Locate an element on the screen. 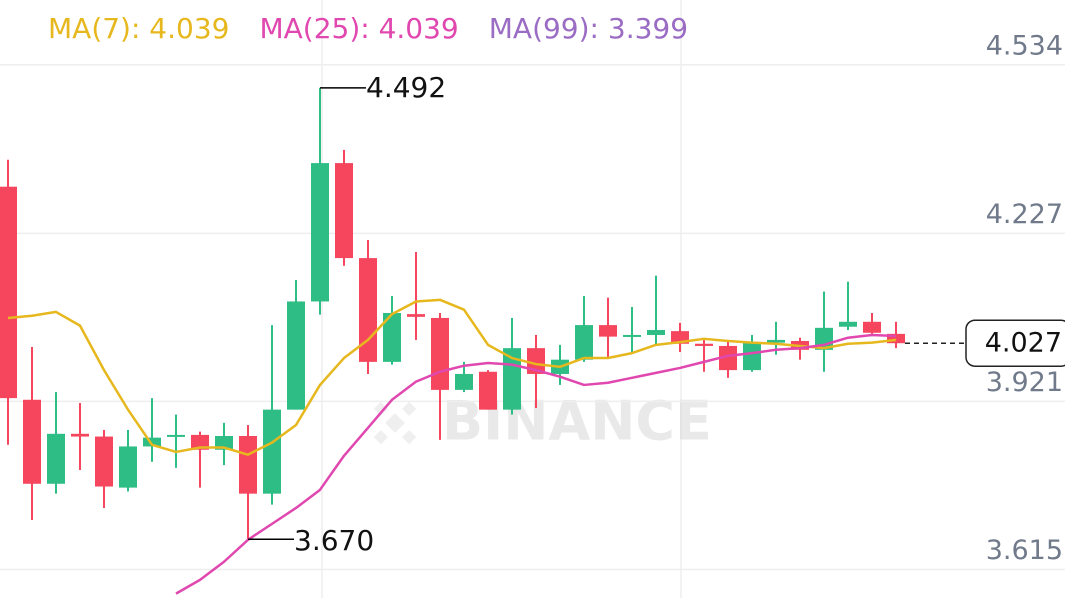  legend-entry: MA(7): 4.039 is located at coordinates (138, 28).